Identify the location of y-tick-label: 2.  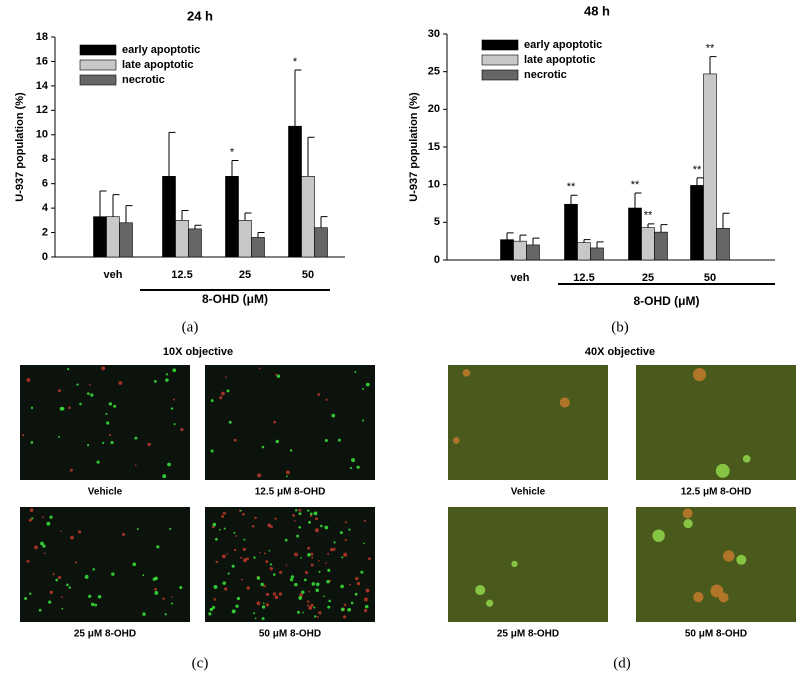
(45, 232).